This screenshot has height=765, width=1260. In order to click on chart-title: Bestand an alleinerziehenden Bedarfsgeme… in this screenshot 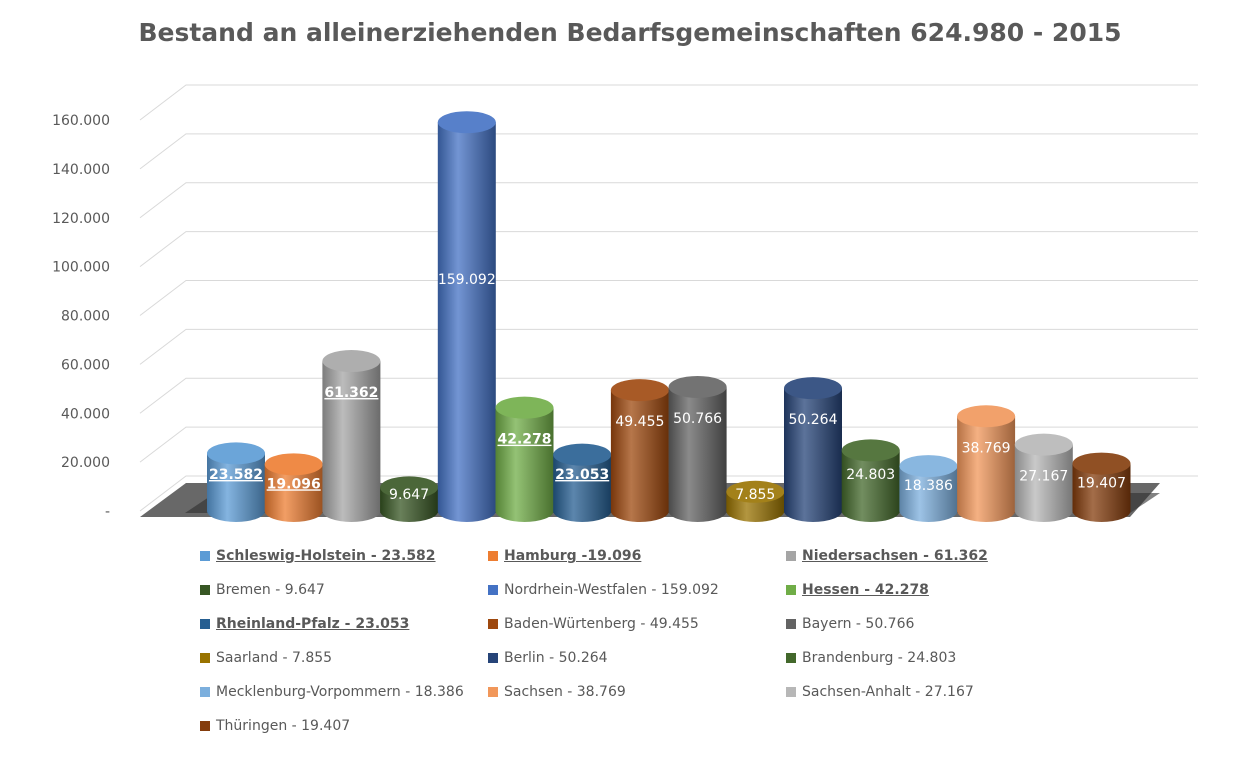, I will do `click(630, 32)`.